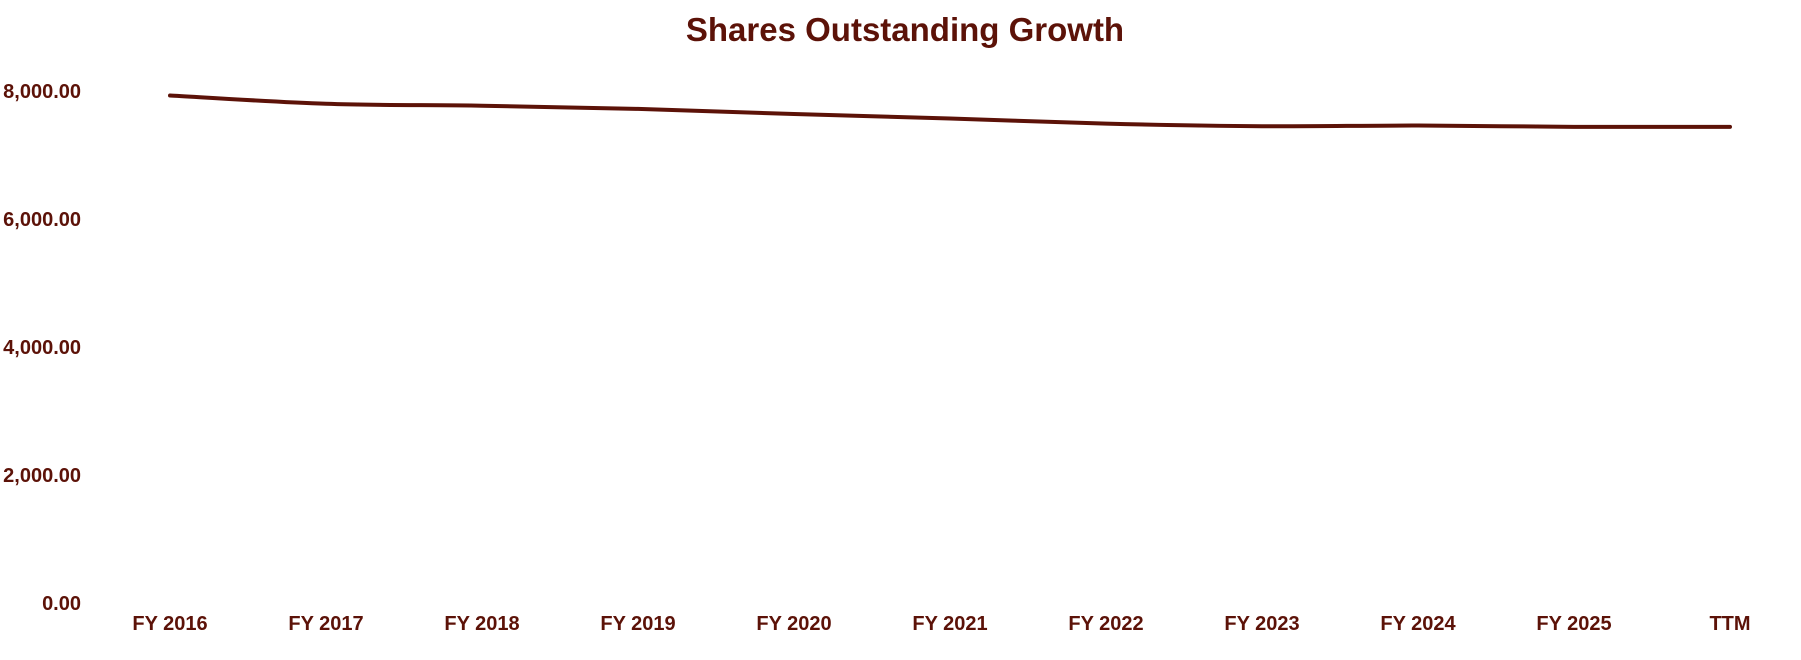  I want to click on x-tick-label: FY 2025, so click(1573, 624).